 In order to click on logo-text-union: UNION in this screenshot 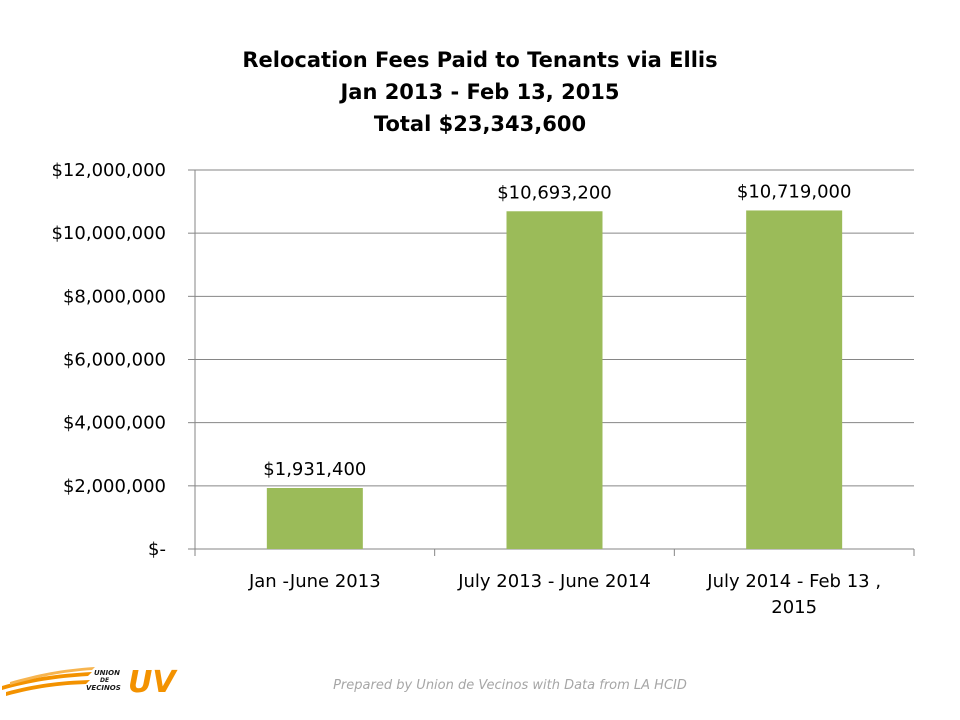, I will do `click(107, 673)`.